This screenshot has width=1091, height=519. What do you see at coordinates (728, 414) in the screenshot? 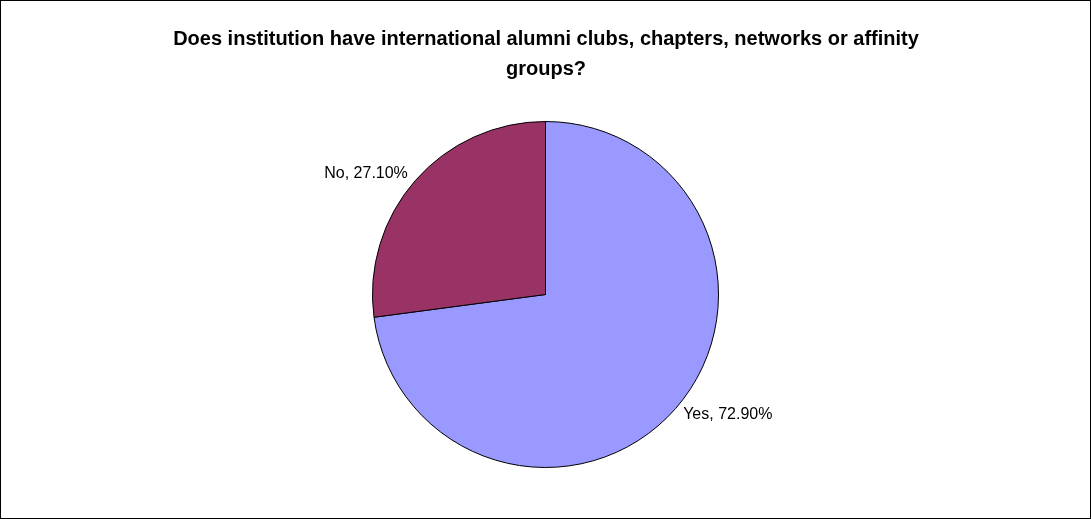
I see `slice-label: Yes, 72.90%` at bounding box center [728, 414].